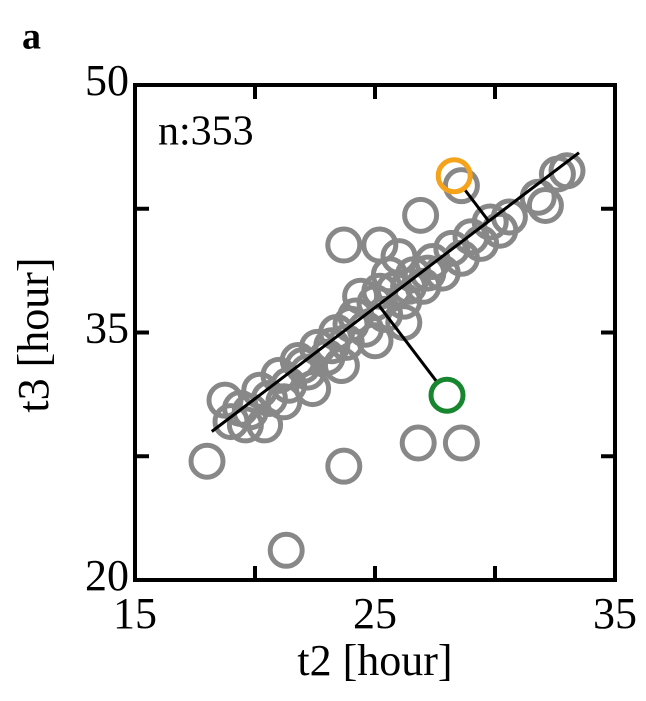 The height and width of the screenshot is (701, 646). What do you see at coordinates (615, 613) in the screenshot?
I see `x-tick-label: 35` at bounding box center [615, 613].